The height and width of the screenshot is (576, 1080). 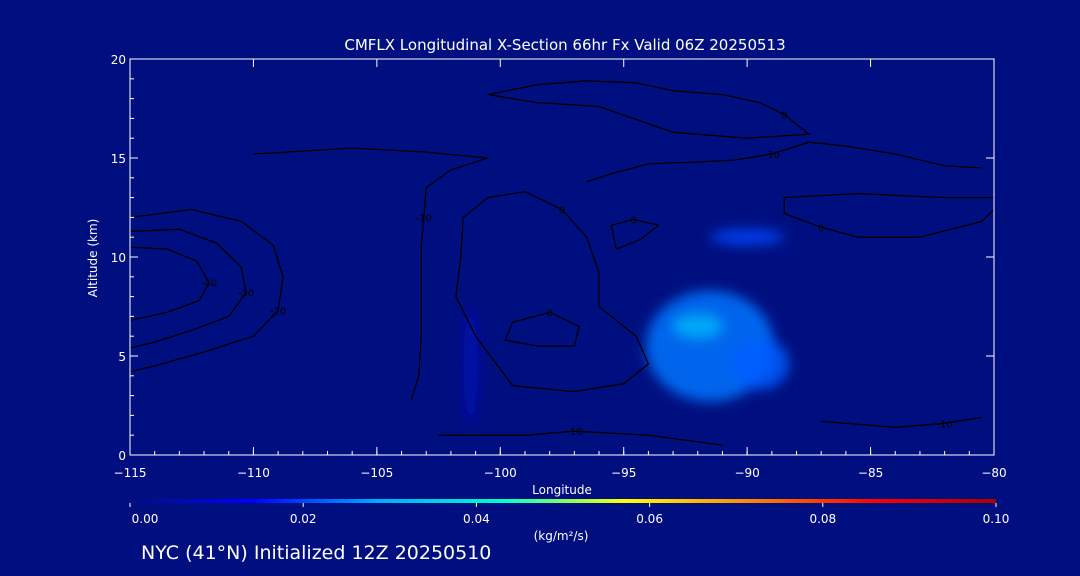 I want to click on contour-label-7: -10, so click(x=772, y=155).